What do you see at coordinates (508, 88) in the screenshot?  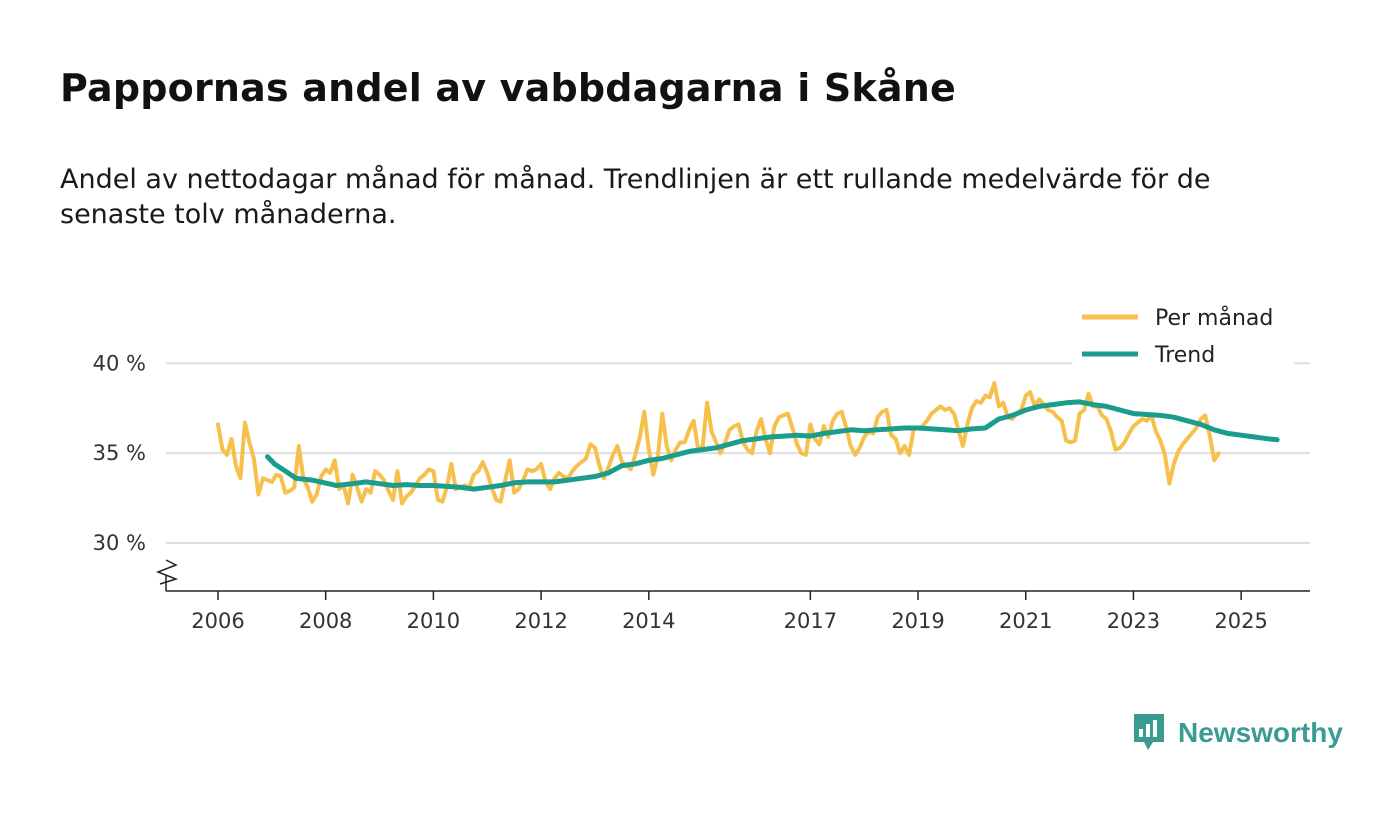 I see `chart-title: Pappornas andel av vabbdagarna i Skåne` at bounding box center [508, 88].